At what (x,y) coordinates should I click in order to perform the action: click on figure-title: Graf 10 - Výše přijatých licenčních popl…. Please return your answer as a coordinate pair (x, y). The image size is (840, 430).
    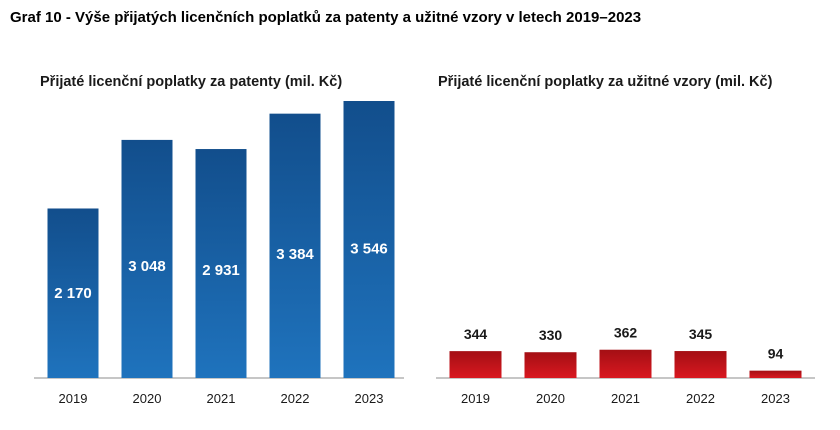
    Looking at the image, I should click on (326, 17).